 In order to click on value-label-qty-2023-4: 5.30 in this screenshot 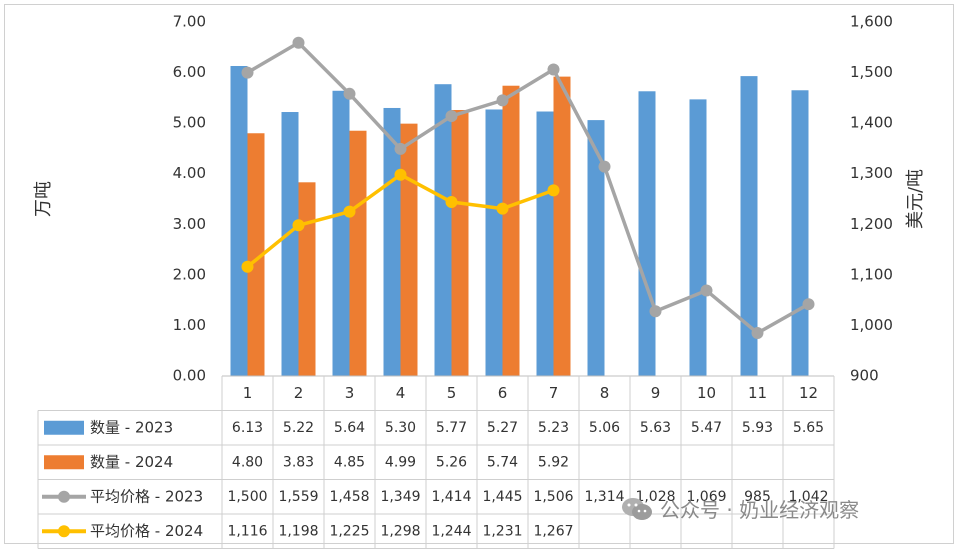, I will do `click(400, 428)`.